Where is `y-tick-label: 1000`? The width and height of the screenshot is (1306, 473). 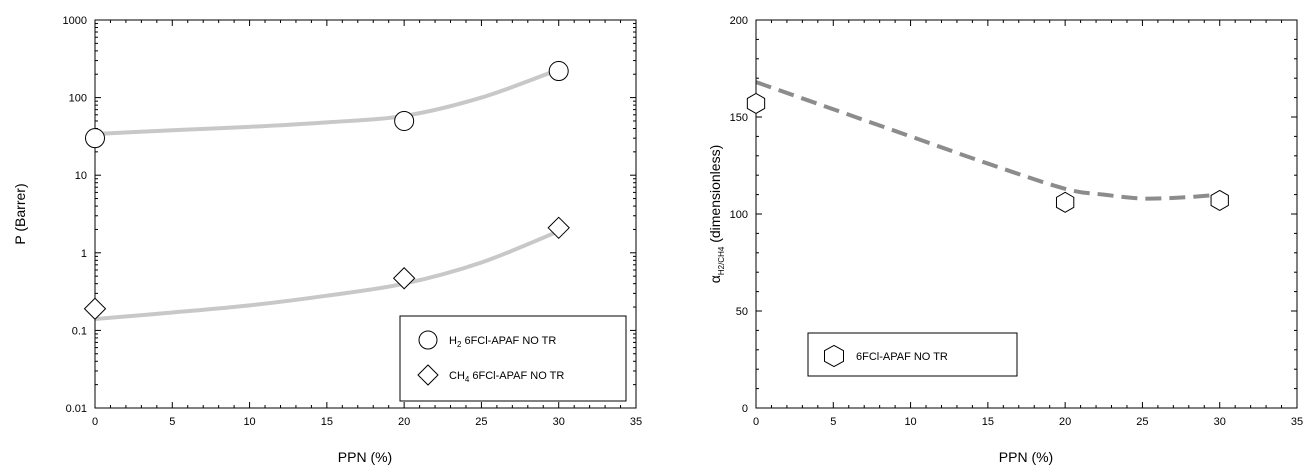 y-tick-label: 1000 is located at coordinates (75, 21).